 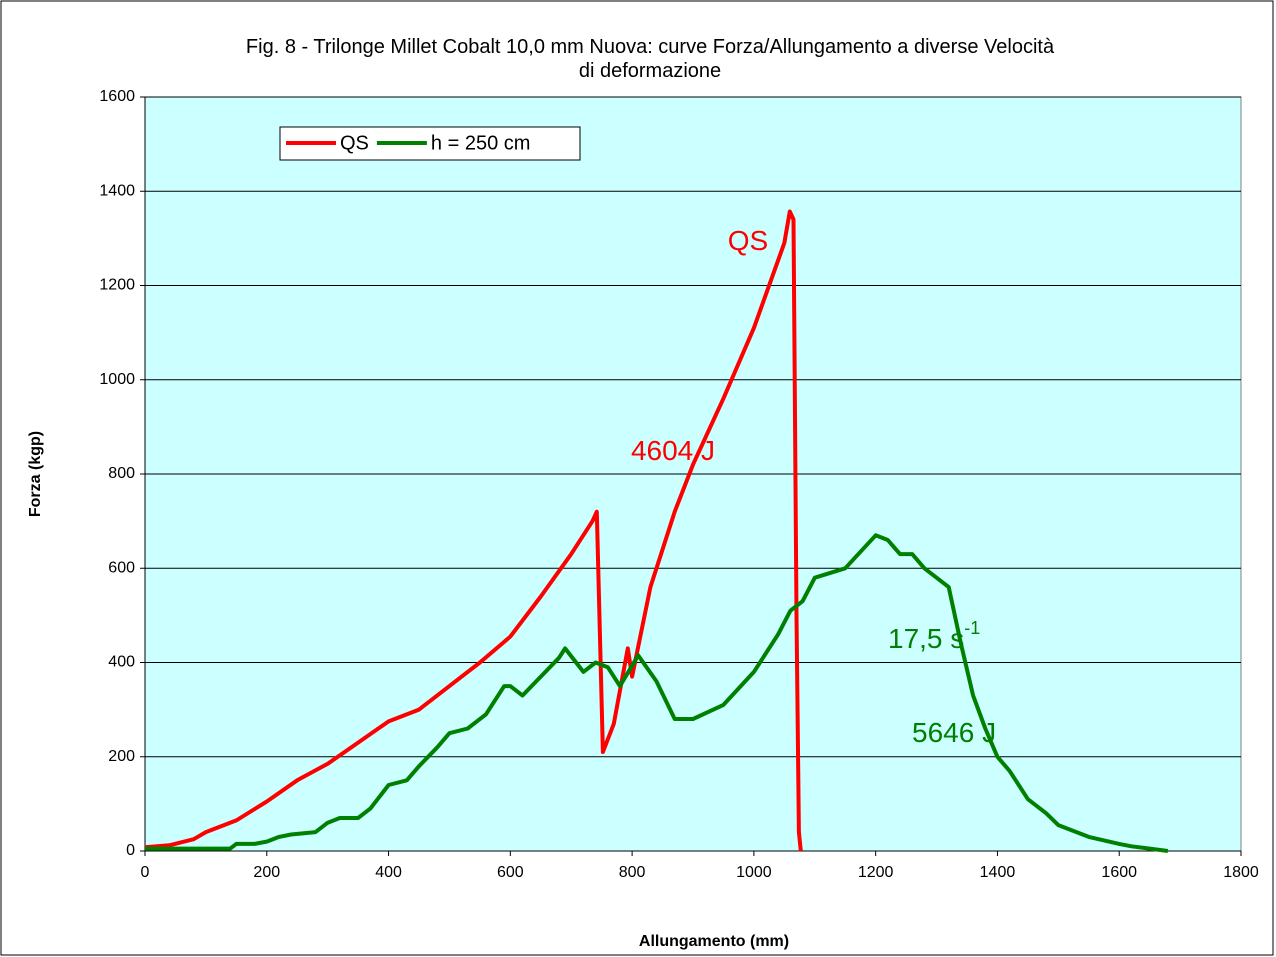 What do you see at coordinates (121, 662) in the screenshot?
I see `y-tick-label: 400` at bounding box center [121, 662].